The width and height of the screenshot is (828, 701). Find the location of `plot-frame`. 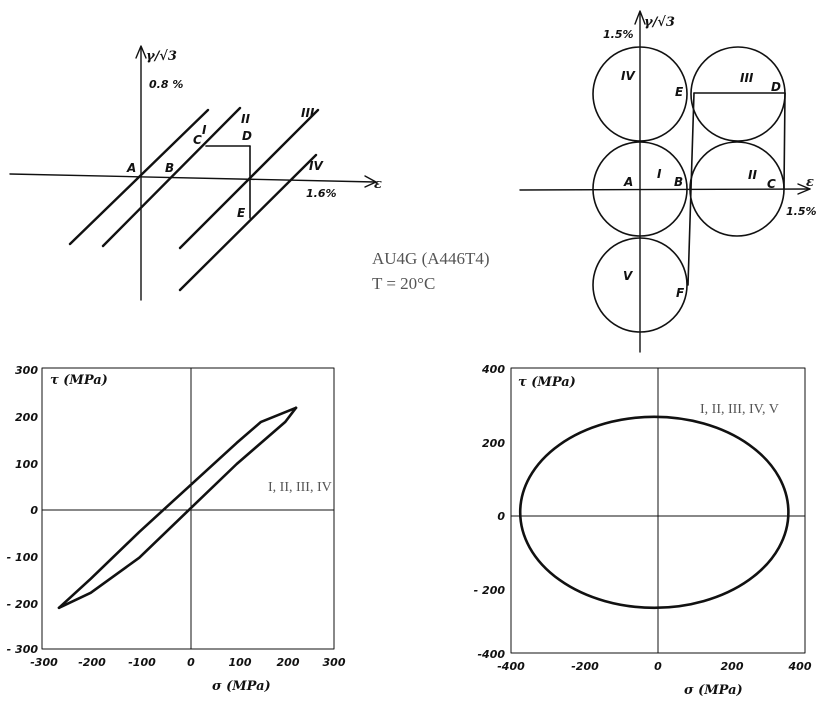

plot-frame is located at coordinates (188, 508).